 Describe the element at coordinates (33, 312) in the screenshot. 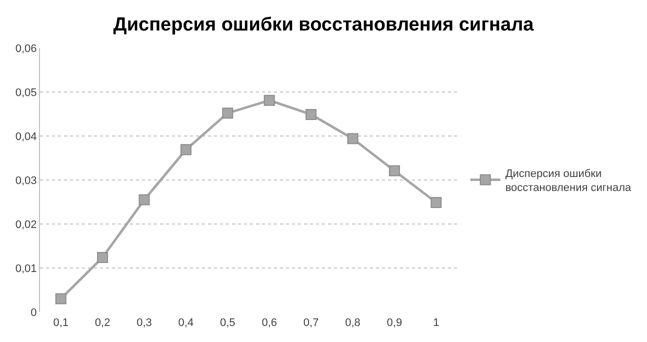

I see `y-tick-label: 0` at that location.